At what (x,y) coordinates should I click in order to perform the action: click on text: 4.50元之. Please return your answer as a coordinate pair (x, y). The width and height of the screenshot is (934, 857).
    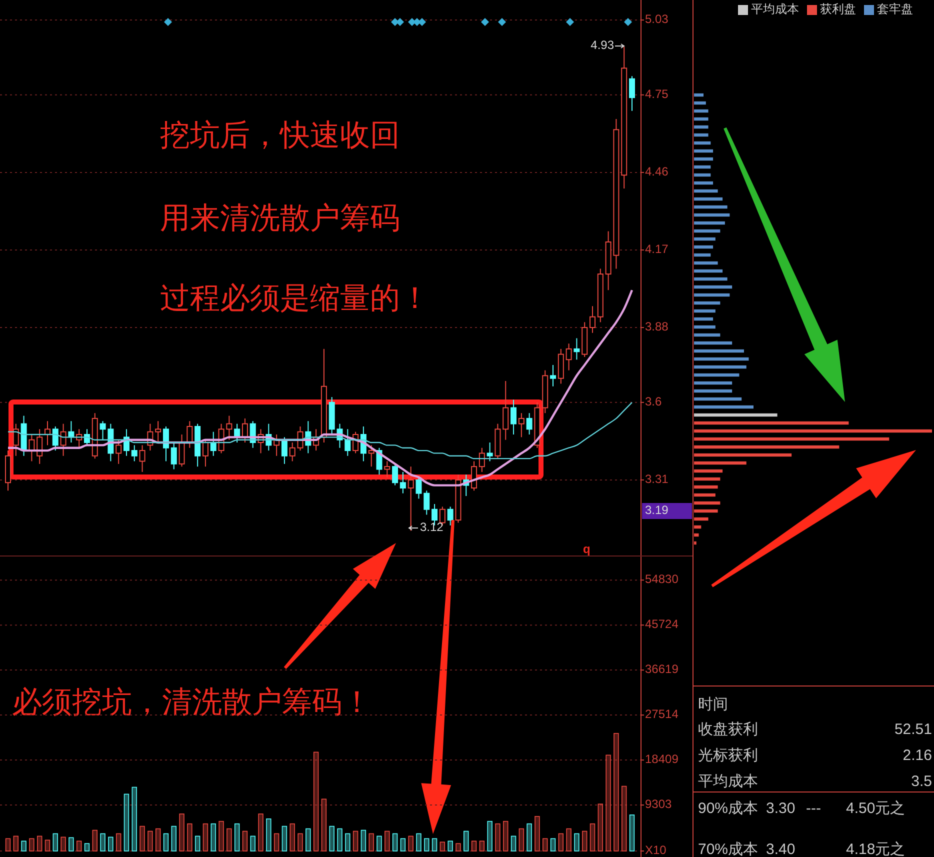
    Looking at the image, I should click on (876, 808).